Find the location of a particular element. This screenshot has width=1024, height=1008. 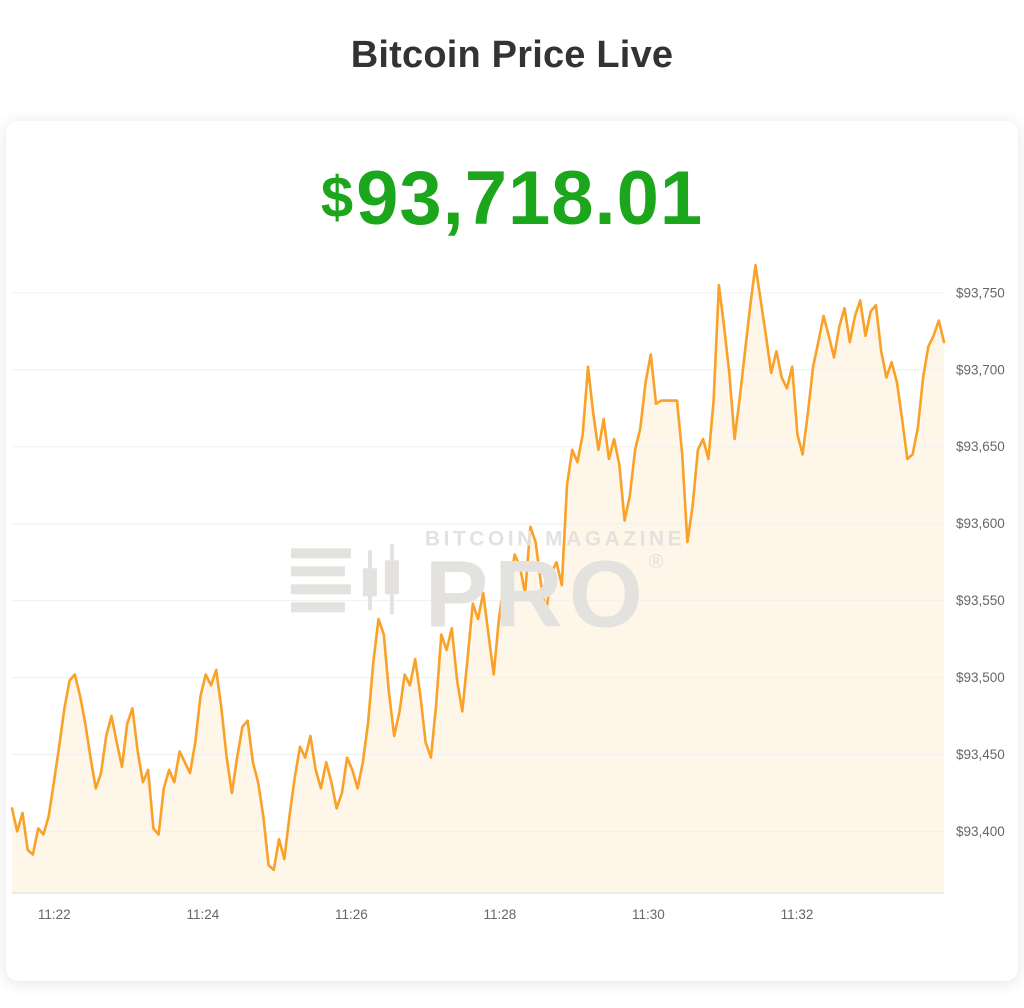

y-axis-tick-label: $93,550 is located at coordinates (980, 600).